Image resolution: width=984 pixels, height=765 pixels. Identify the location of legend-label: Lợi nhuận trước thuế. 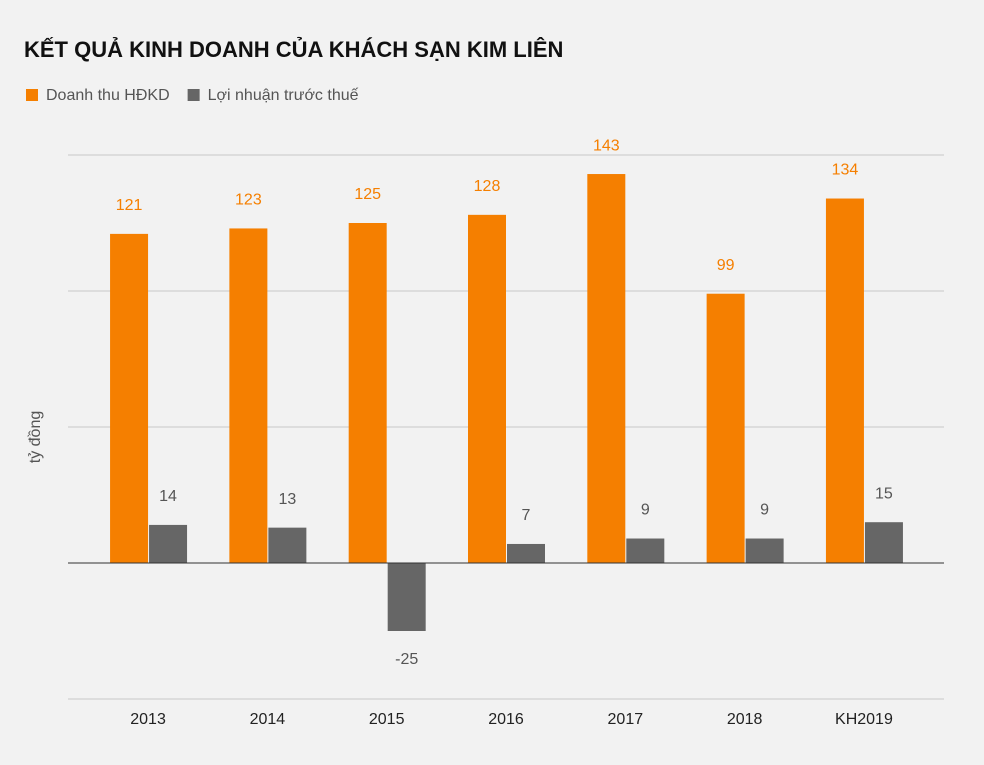
(283, 95).